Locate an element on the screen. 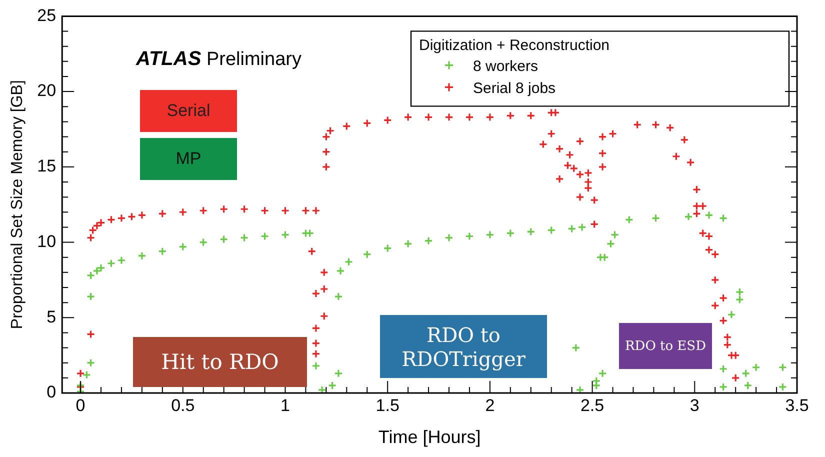 This screenshot has height=457, width=825. legend-label: Serial 8 jobs is located at coordinates (514, 89).